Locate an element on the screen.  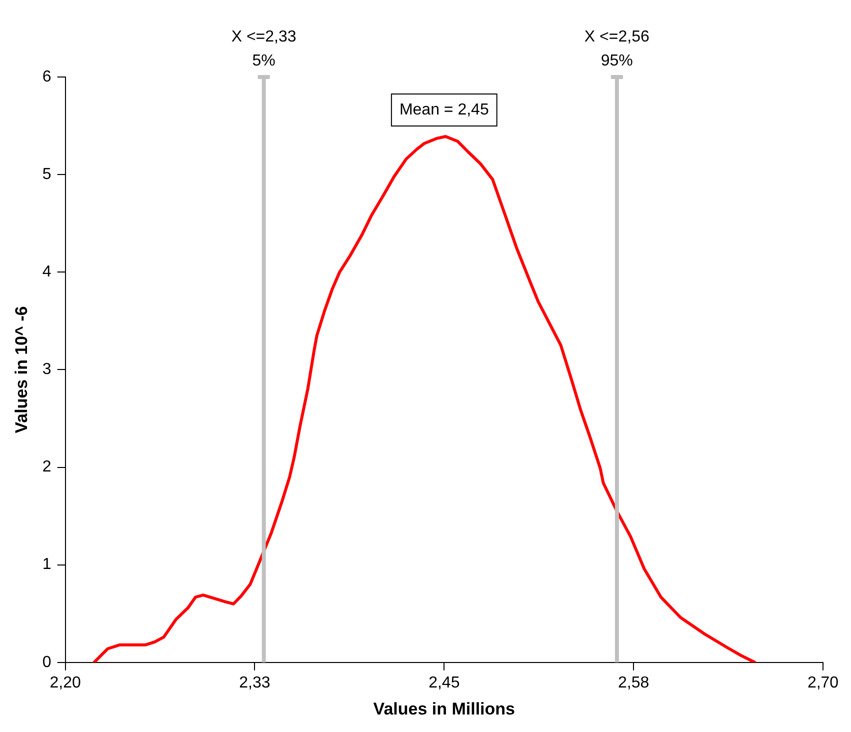
y-tick-label: 6 is located at coordinates (47, 77).